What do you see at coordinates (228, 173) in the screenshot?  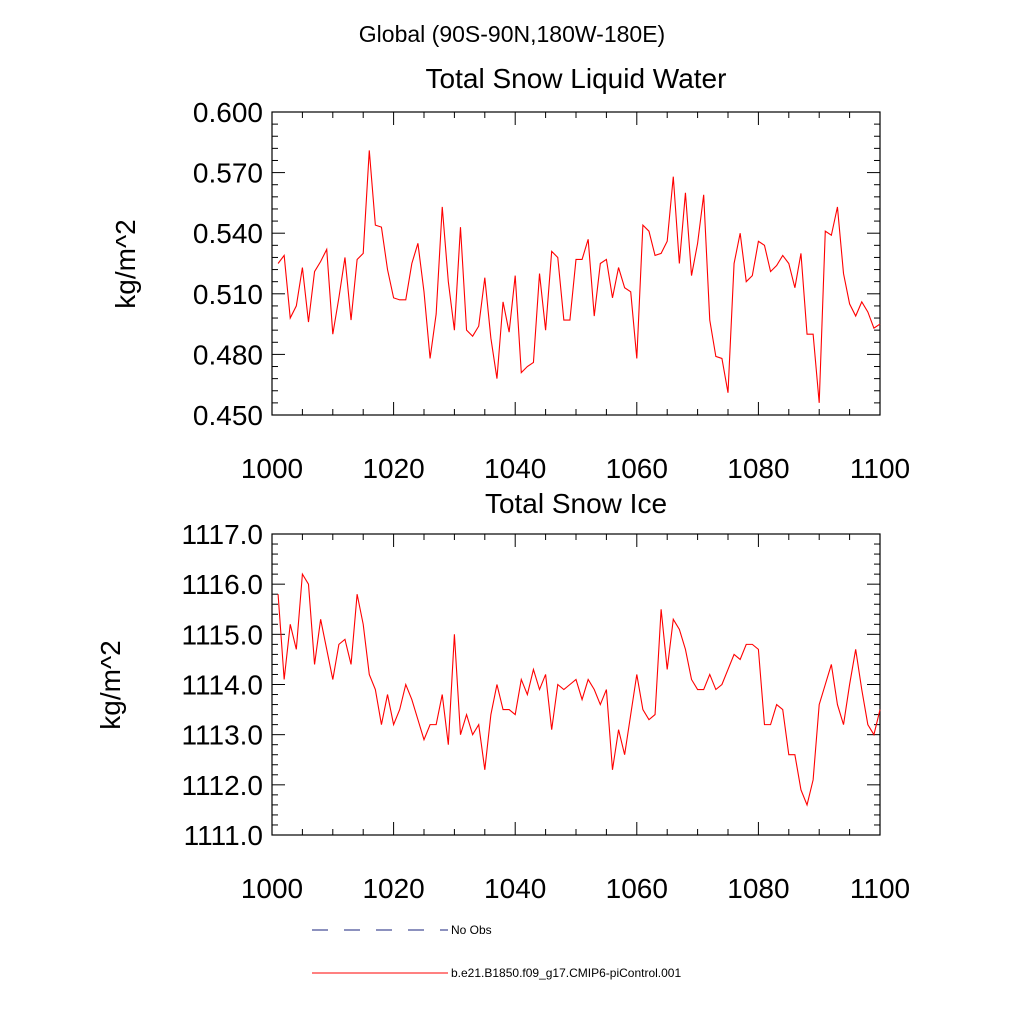 I see `y-tick-label: 0.570` at bounding box center [228, 173].